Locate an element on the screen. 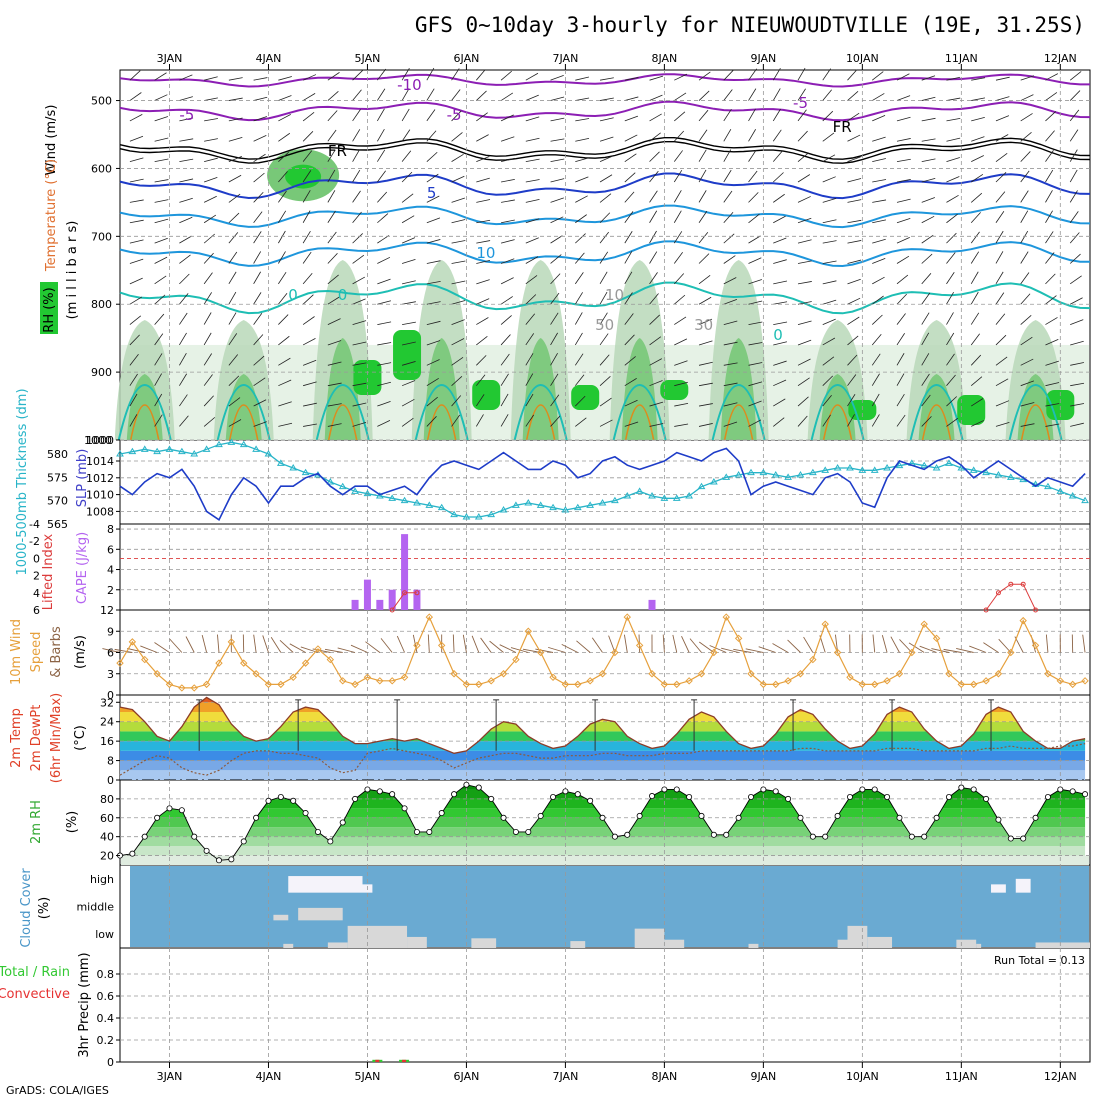 This screenshot has width=1100, height=1100. p5-label-1: 2m Temp is located at coordinates (16, 738).